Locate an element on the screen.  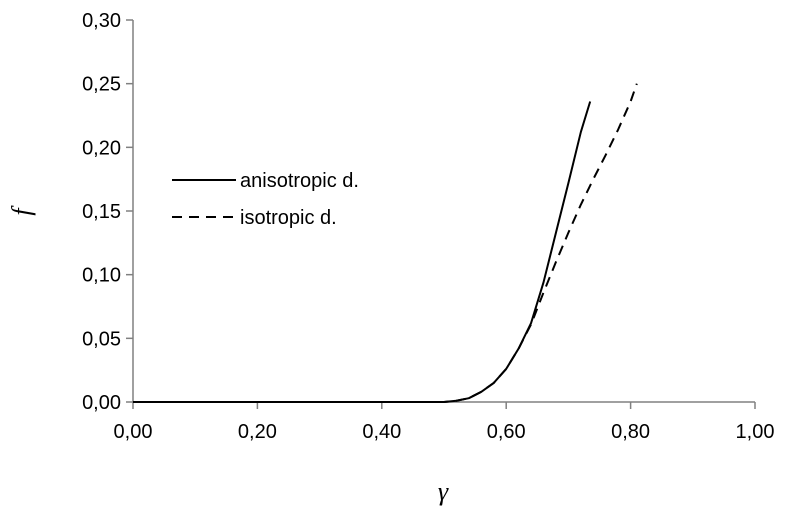
y-tick-label: 0,25 is located at coordinates (101, 85).